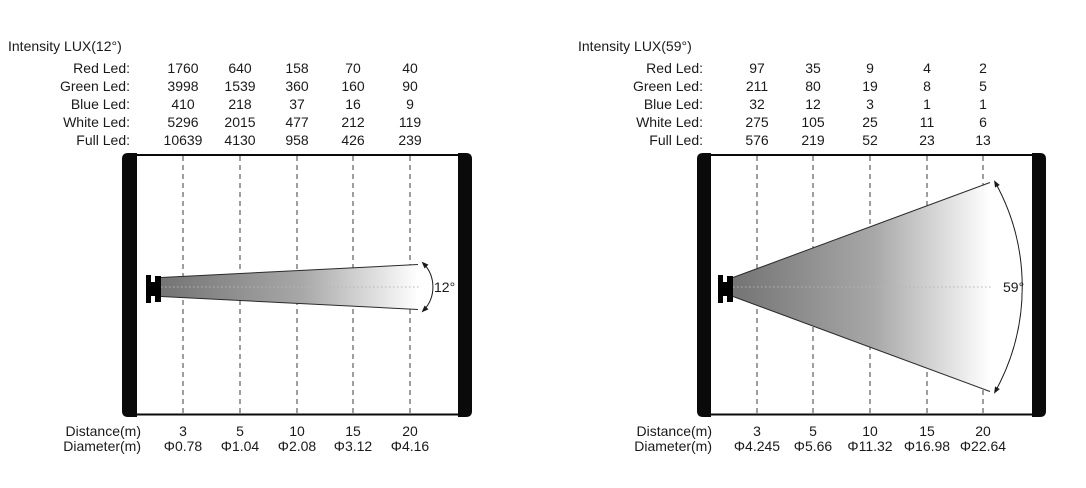 This screenshot has width=1086, height=488. Describe the element at coordinates (271, 122) in the screenshot. I see `lux-row-white: White Led: 5296 2015 477 212 119` at that location.